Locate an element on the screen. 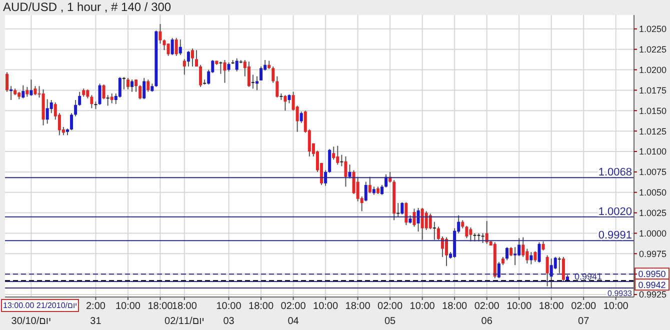  y-tick-label: 0.9925 is located at coordinates (653, 295).